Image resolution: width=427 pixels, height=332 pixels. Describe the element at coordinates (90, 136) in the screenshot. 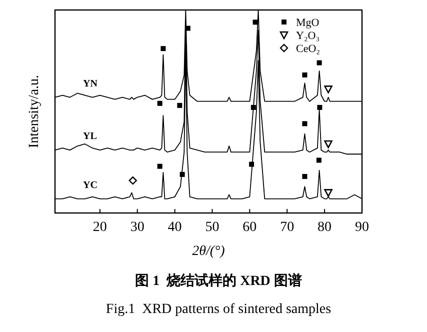

I see `series-label: YL` at that location.